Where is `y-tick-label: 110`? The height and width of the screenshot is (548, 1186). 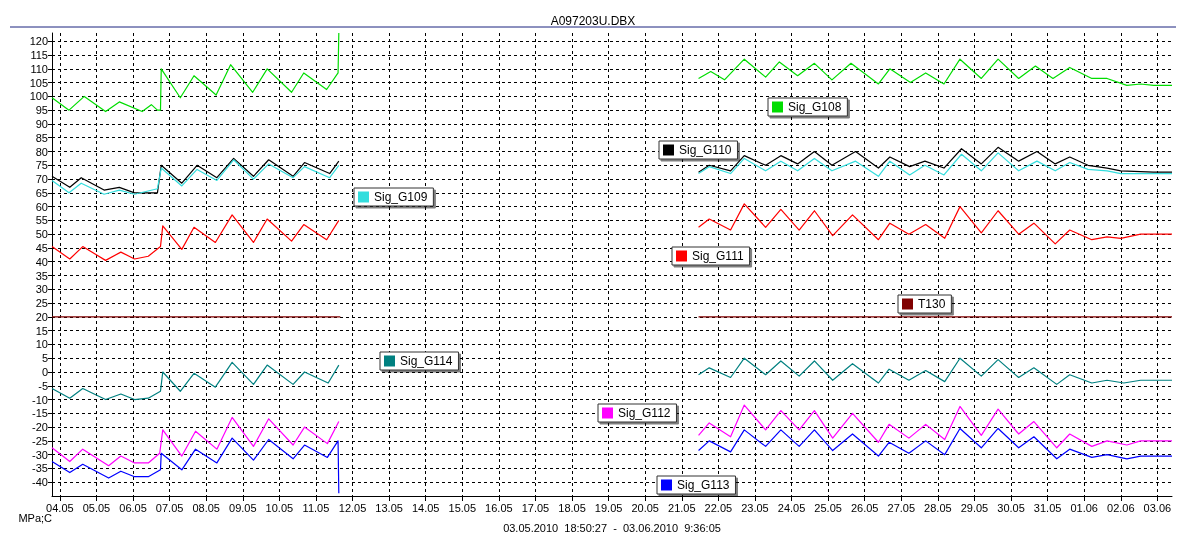 y-tick-label: 110 is located at coordinates (39, 68).